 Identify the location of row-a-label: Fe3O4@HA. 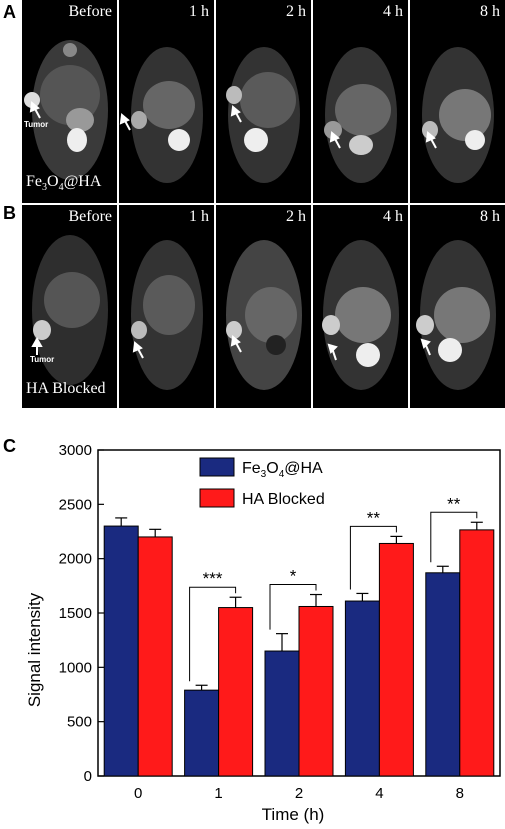
(64, 182).